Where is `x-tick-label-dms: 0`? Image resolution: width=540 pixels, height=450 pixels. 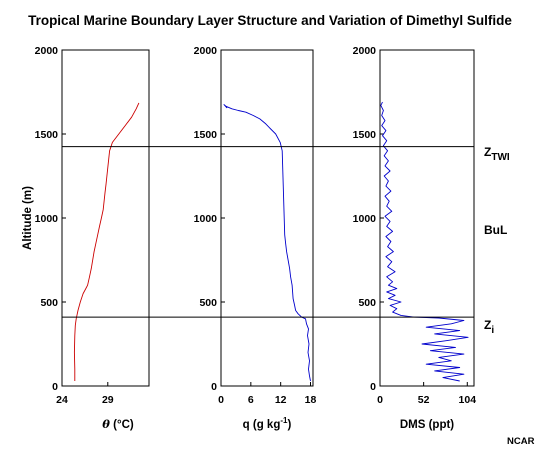 x-tick-label-dms: 0 is located at coordinates (380, 400).